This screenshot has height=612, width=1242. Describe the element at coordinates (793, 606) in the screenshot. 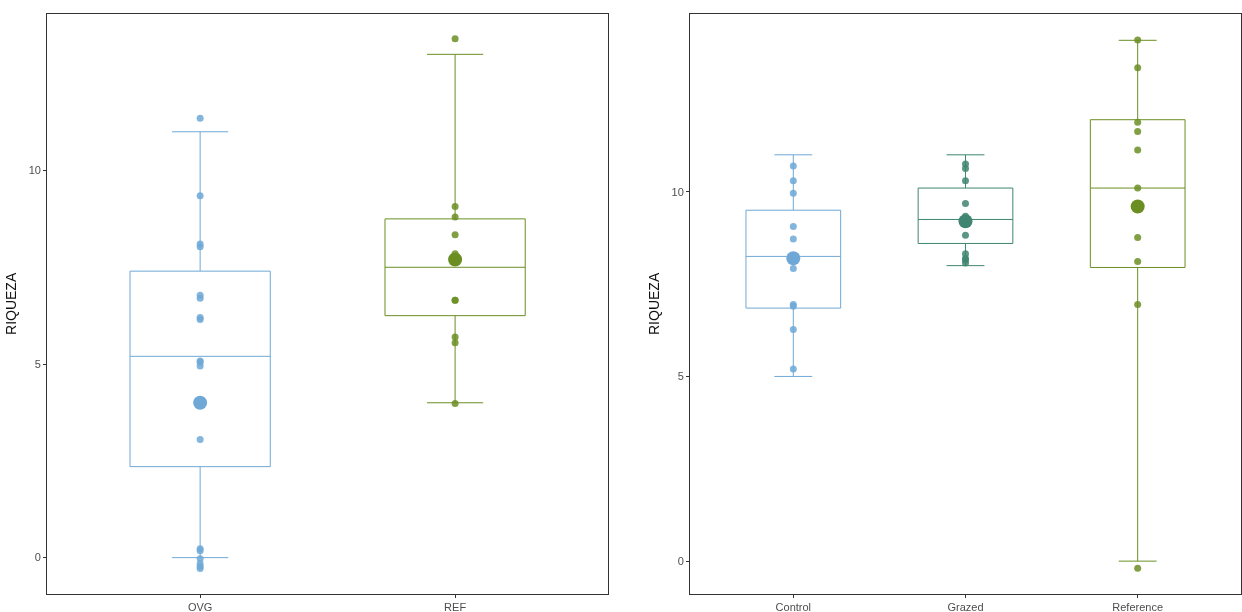

I see `x-tick-label: Control` at that location.